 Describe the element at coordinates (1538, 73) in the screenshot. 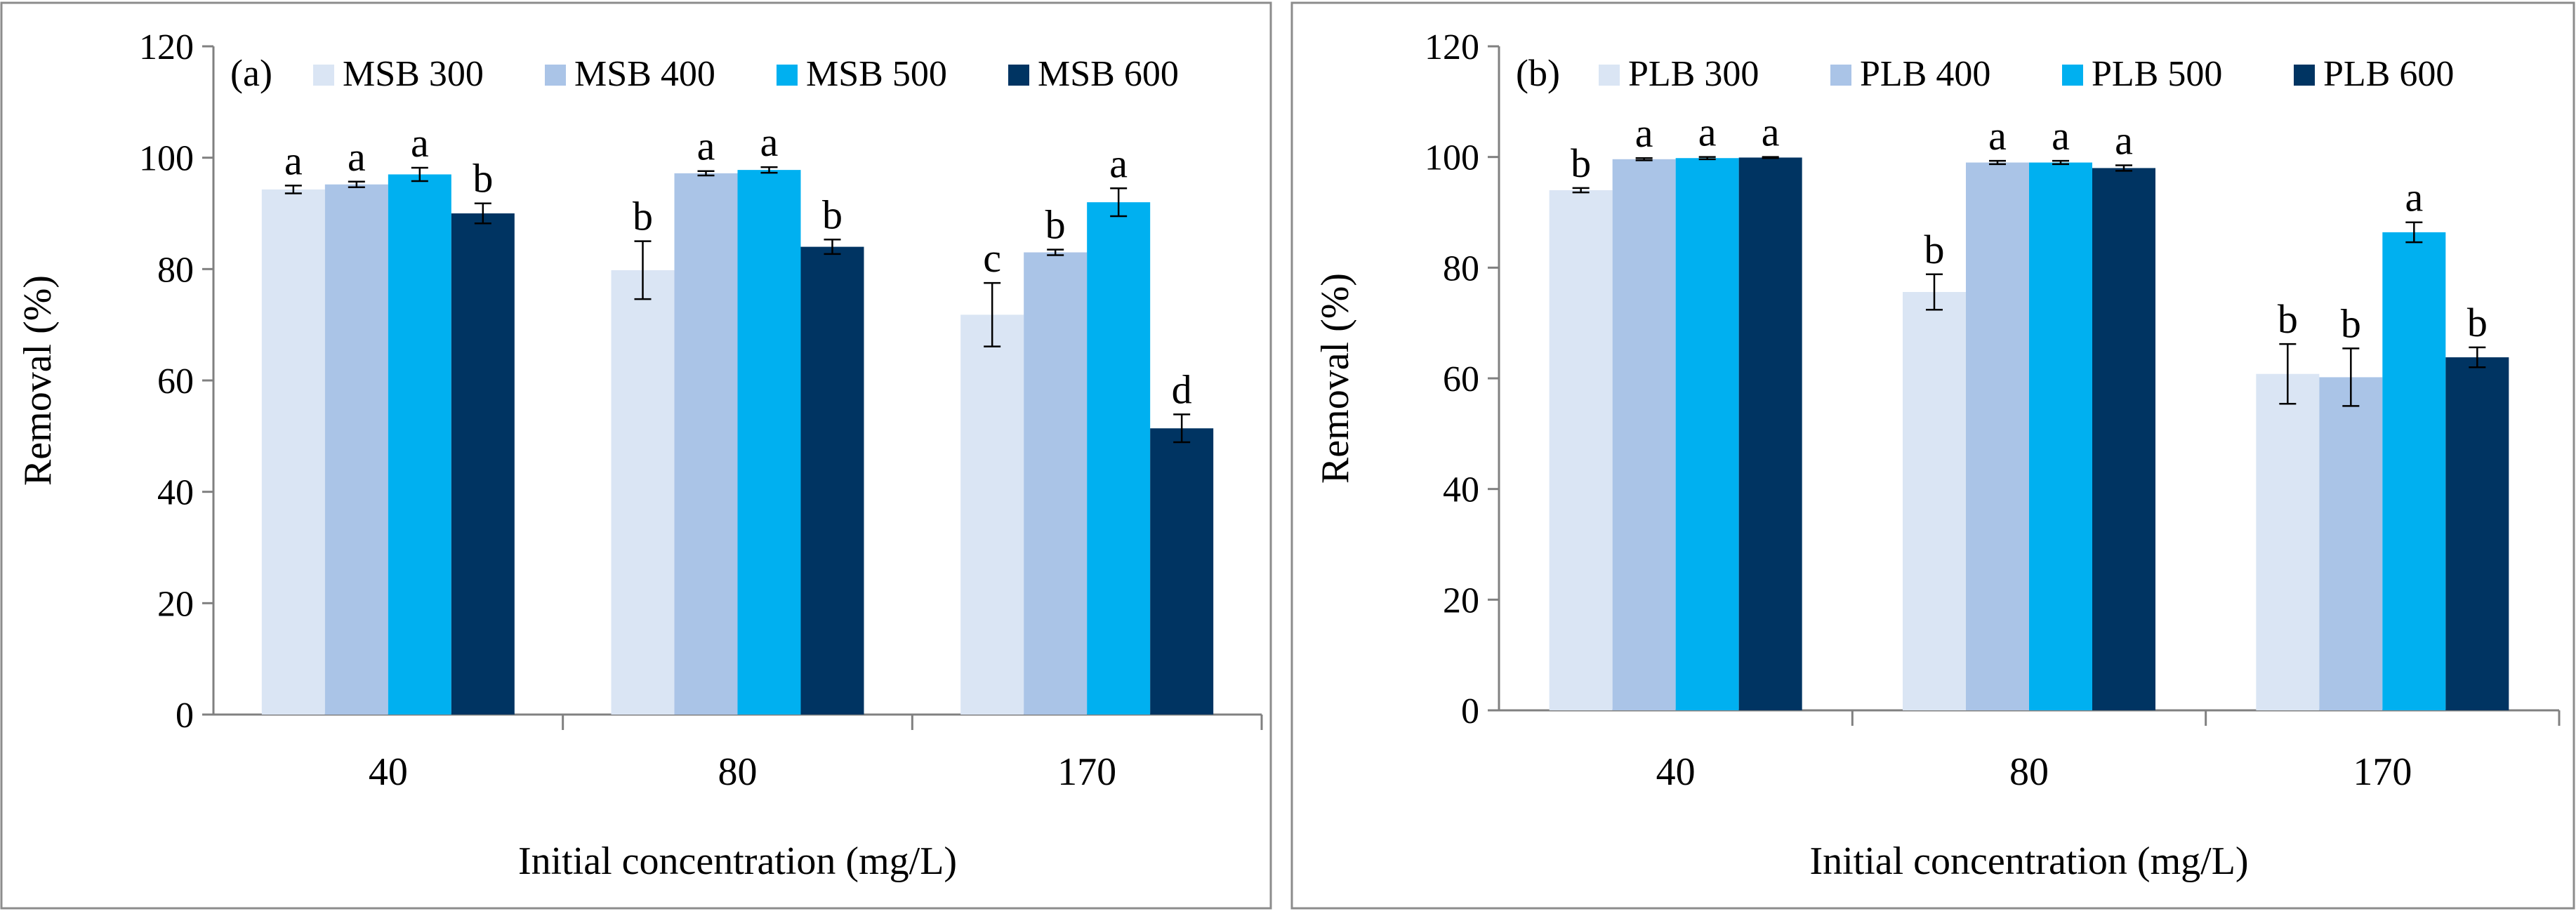

I see `panel-label: (b)` at that location.